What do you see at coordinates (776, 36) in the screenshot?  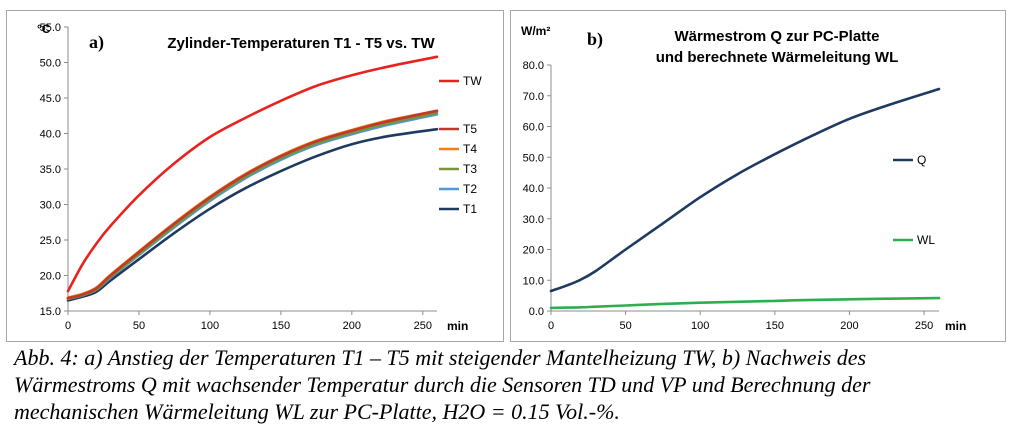 I see `chart-title-line: Wärmestrom Q zur PC-Platte` at bounding box center [776, 36].